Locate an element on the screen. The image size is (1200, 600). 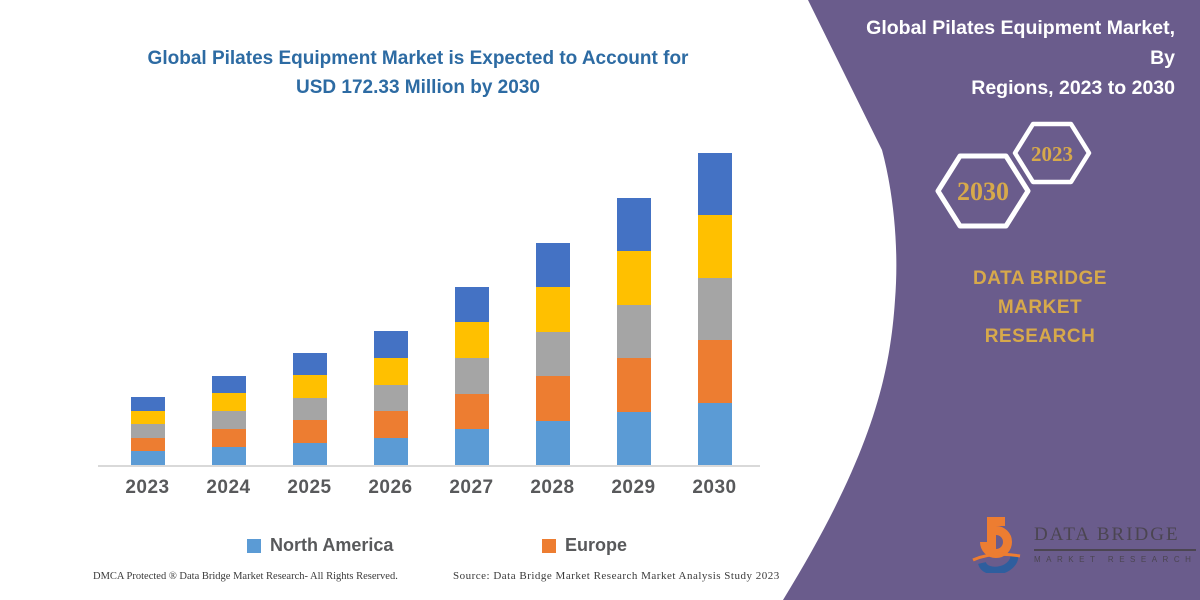
hexagon-2030: 2030 is located at coordinates (983, 191).